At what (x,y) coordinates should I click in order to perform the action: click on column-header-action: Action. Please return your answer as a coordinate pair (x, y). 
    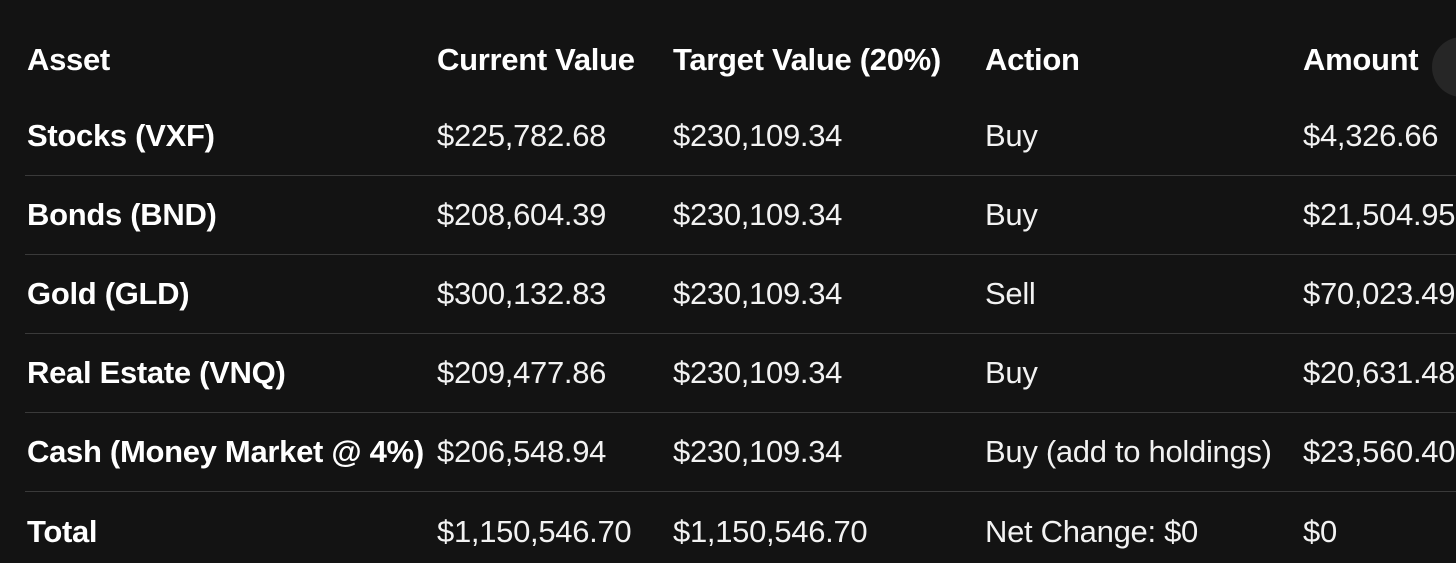
    Looking at the image, I should click on (1032, 59).